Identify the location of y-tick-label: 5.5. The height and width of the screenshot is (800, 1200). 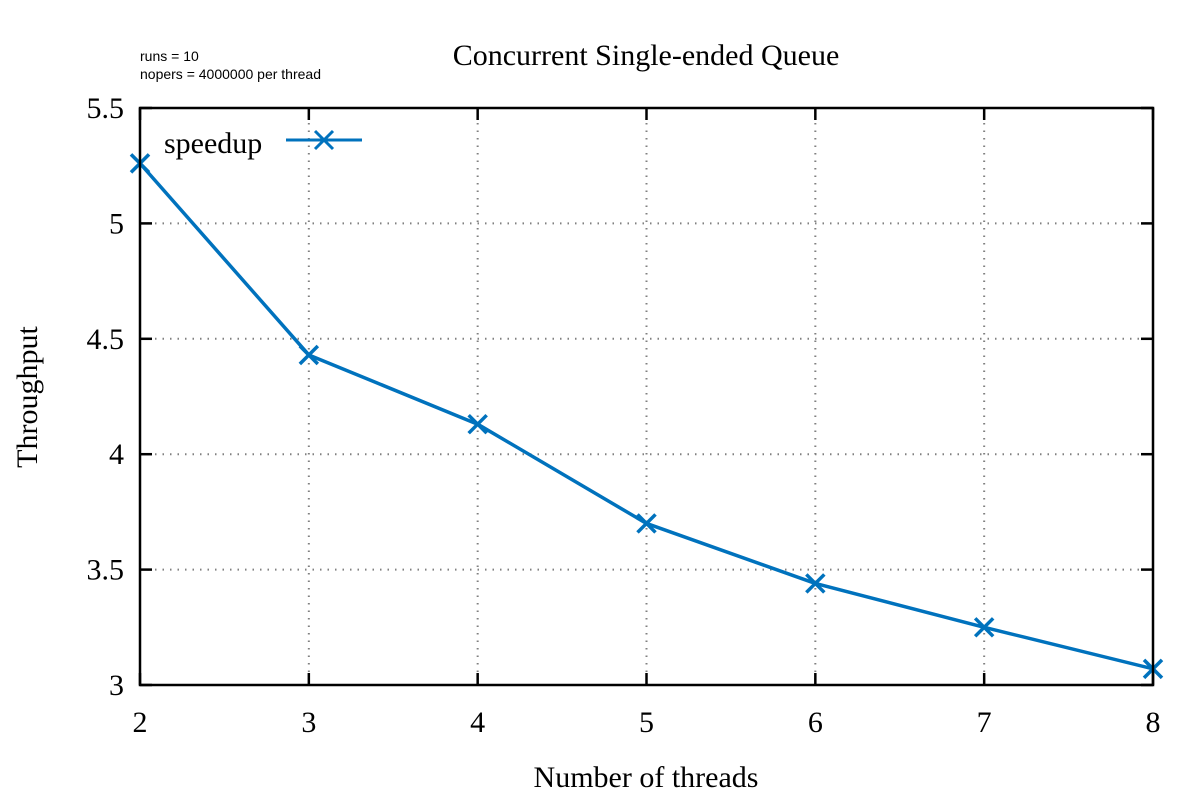
(106, 108).